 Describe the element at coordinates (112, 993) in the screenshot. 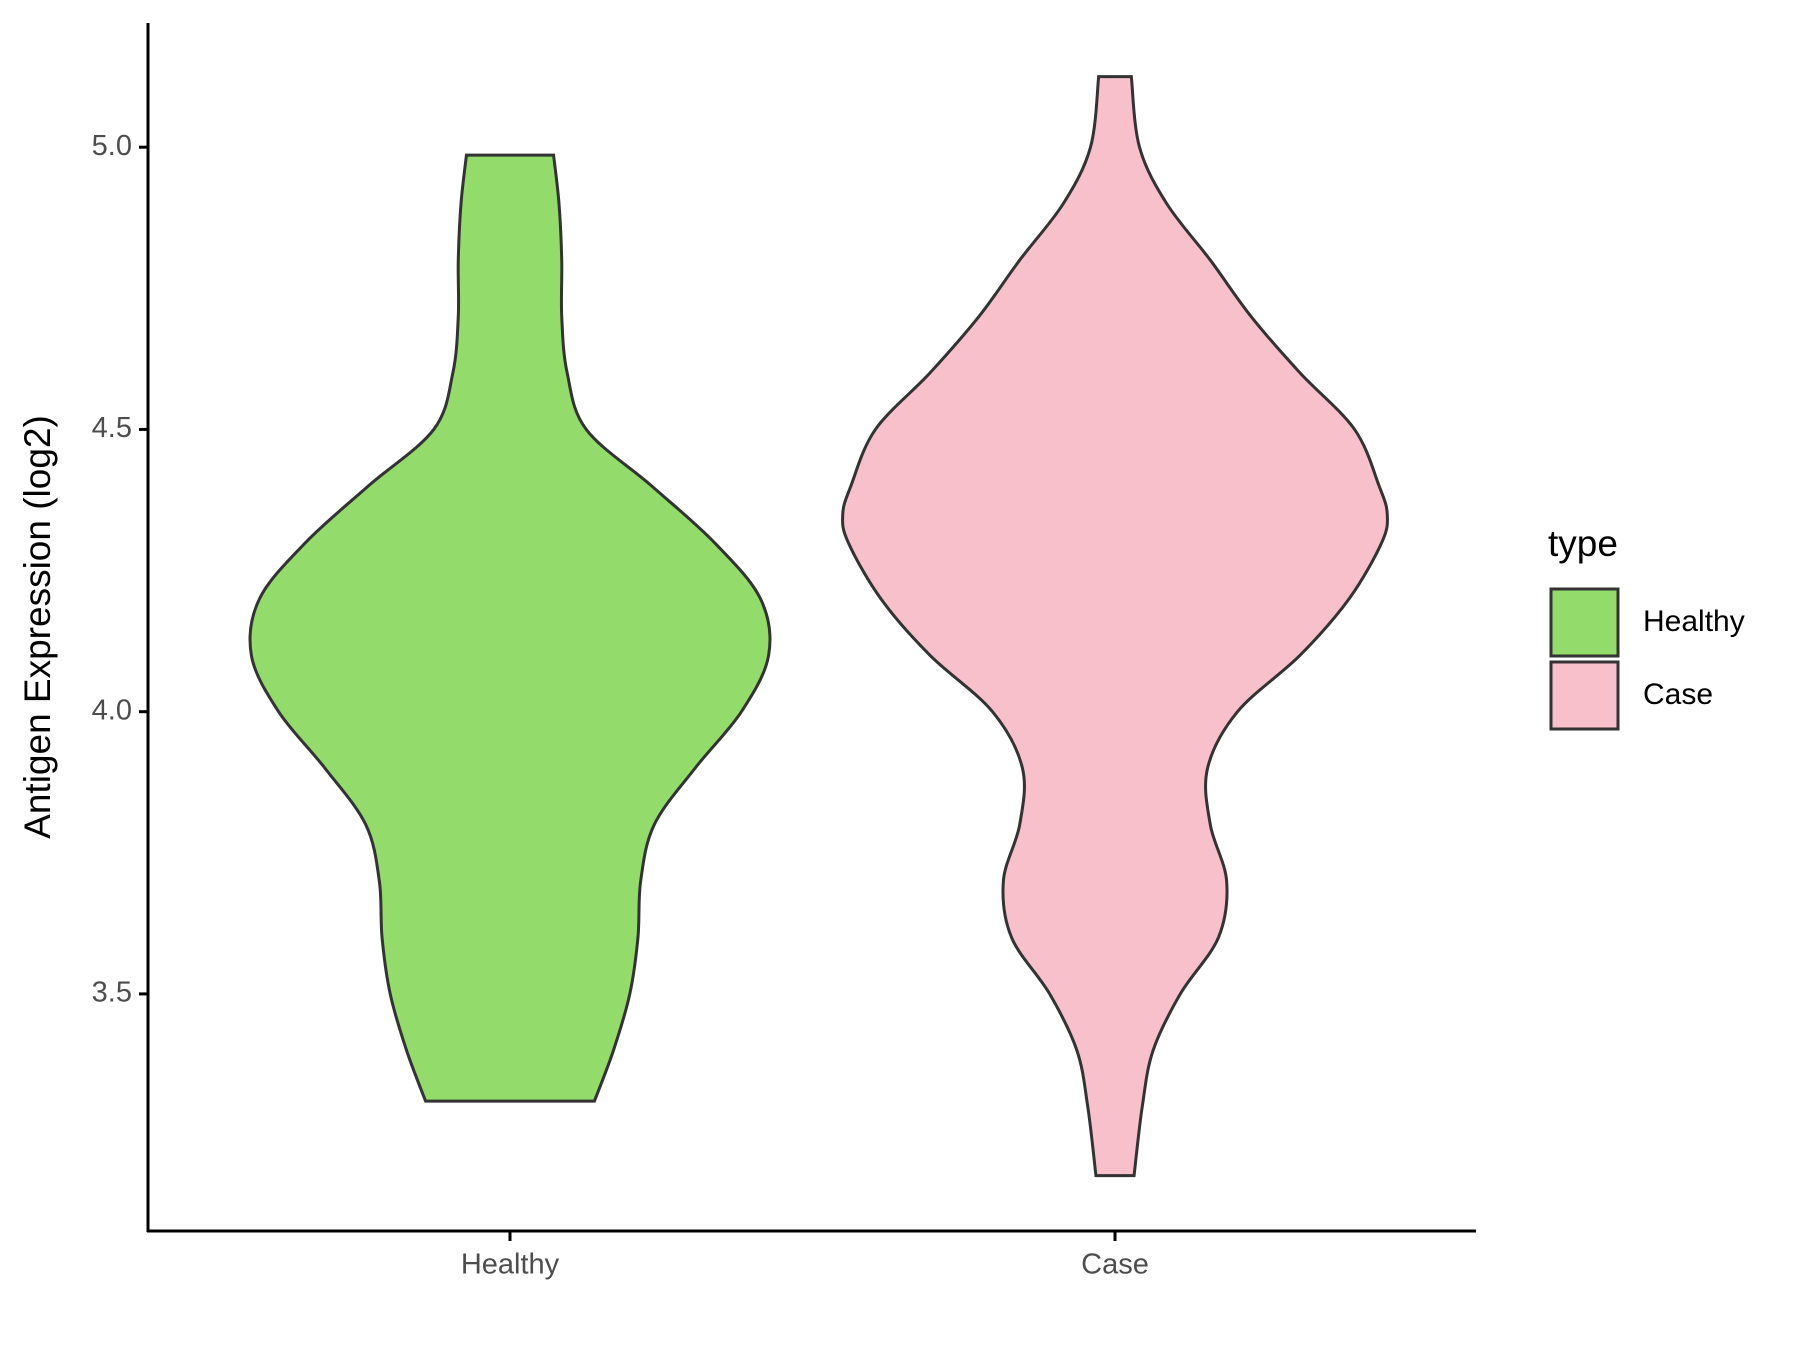

I see `y-tick-label: 3.5` at that location.